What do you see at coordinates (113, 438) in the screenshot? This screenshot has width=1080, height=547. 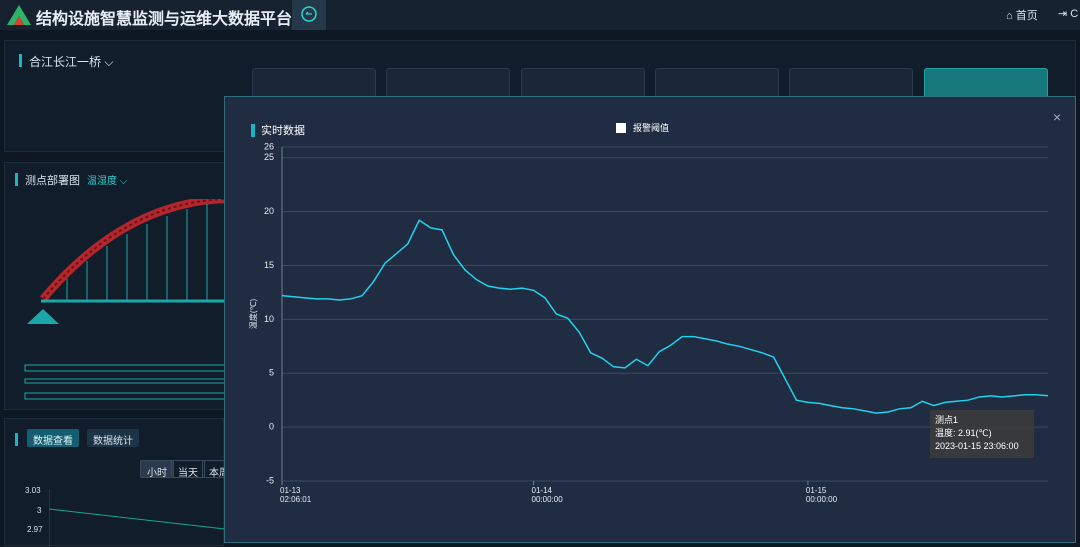 I see `tab: 数据统计` at bounding box center [113, 438].